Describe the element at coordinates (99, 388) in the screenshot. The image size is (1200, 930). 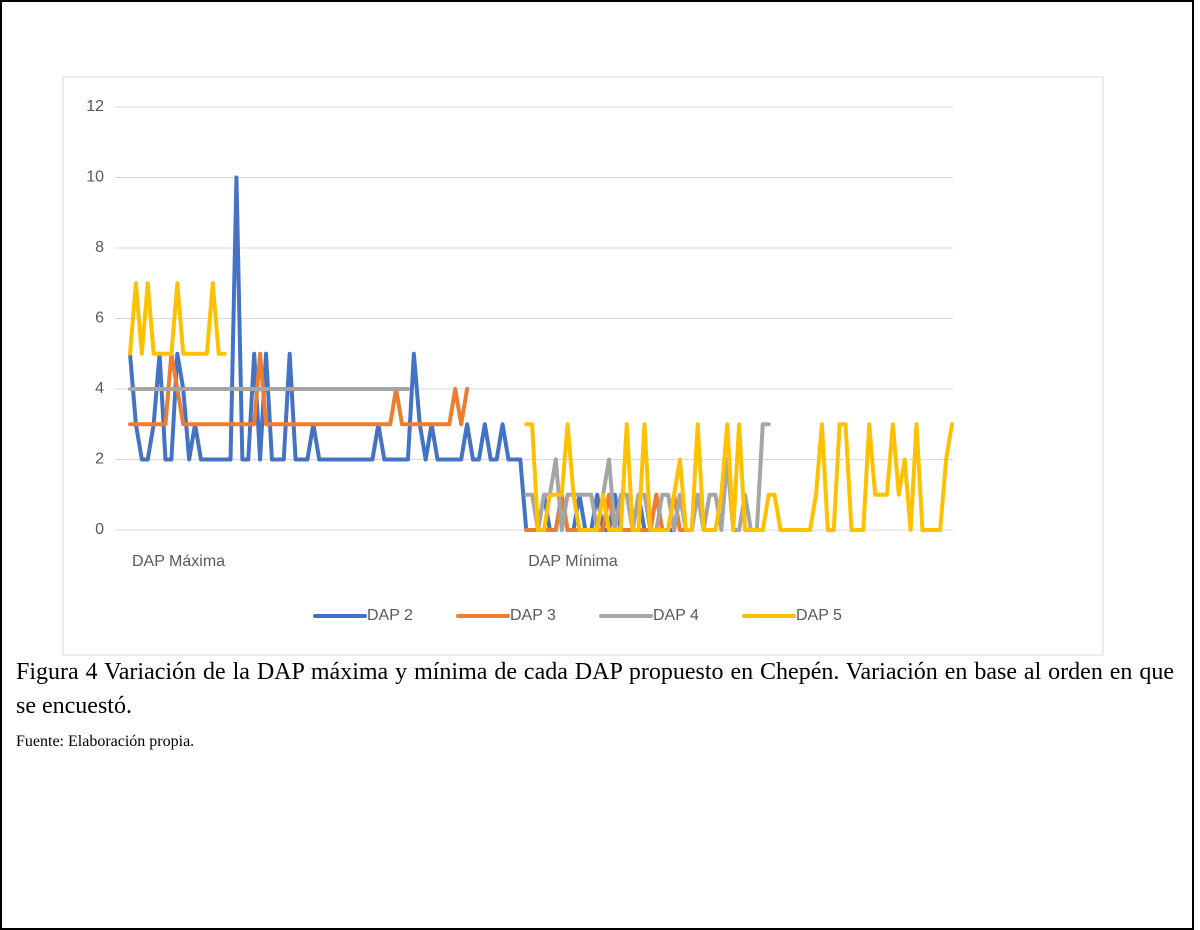
I see `y-tick-label: 4` at that location.